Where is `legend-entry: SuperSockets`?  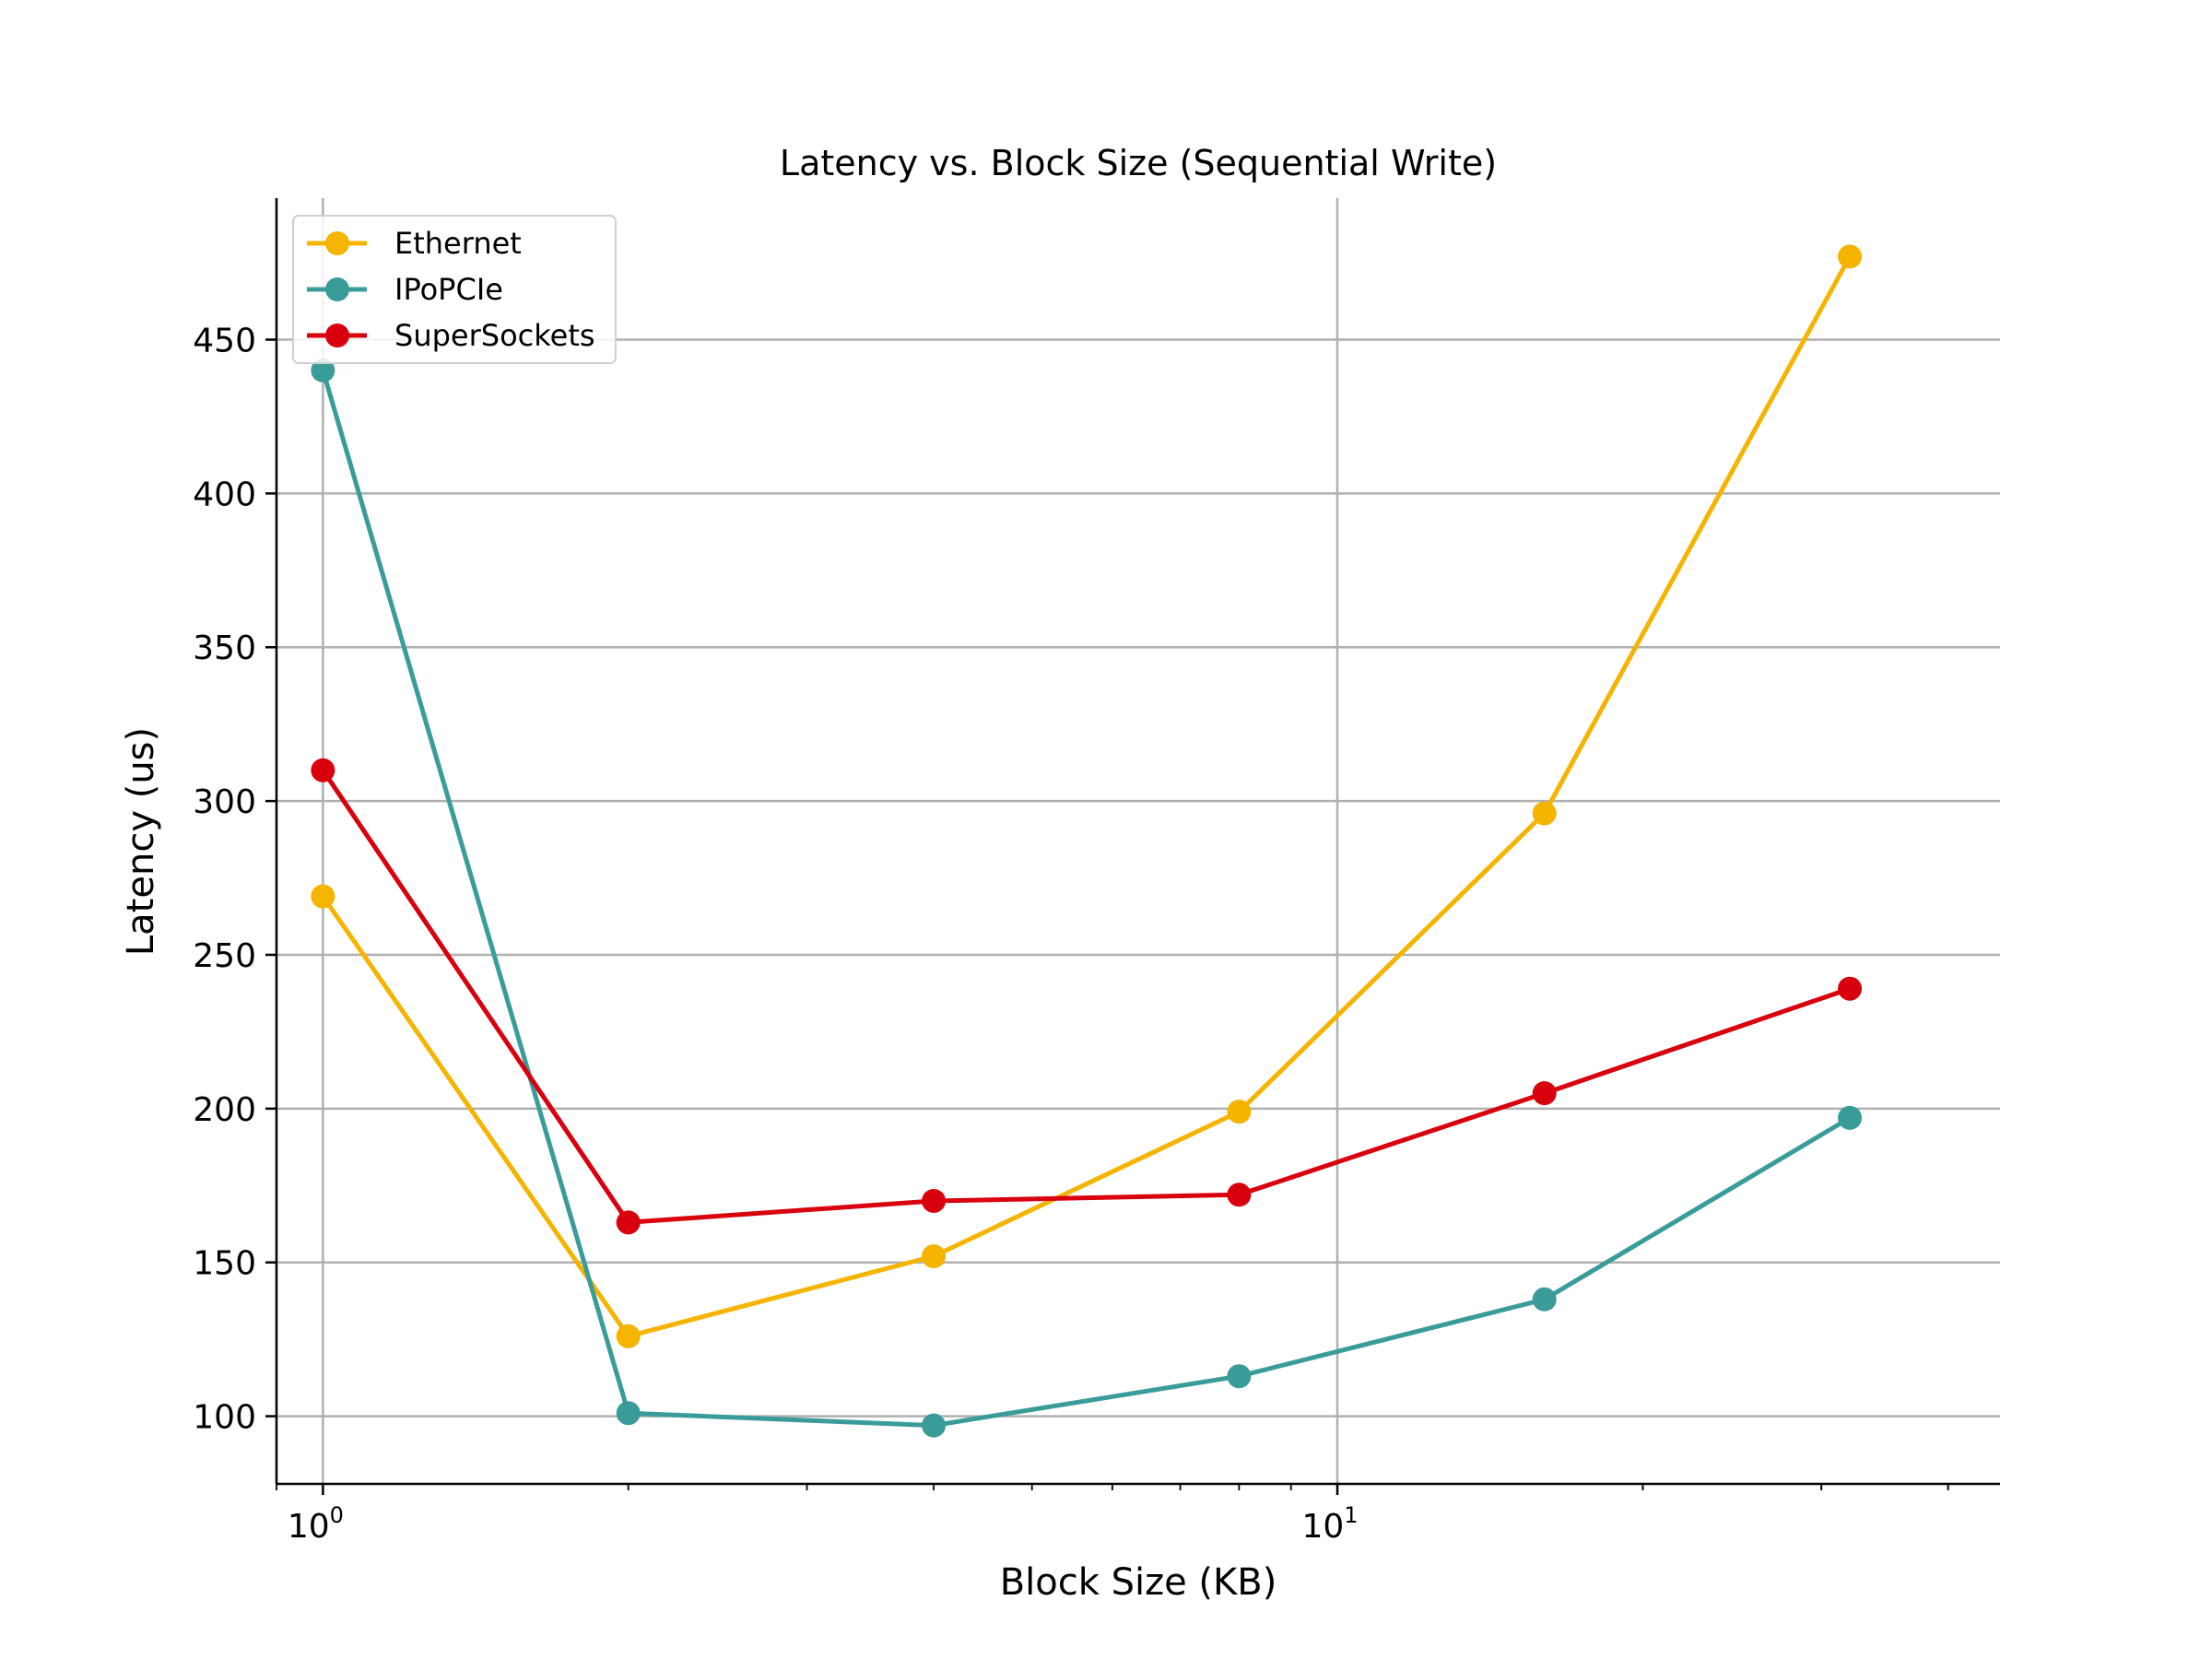
legend-entry: SuperSockets is located at coordinates (451, 335).